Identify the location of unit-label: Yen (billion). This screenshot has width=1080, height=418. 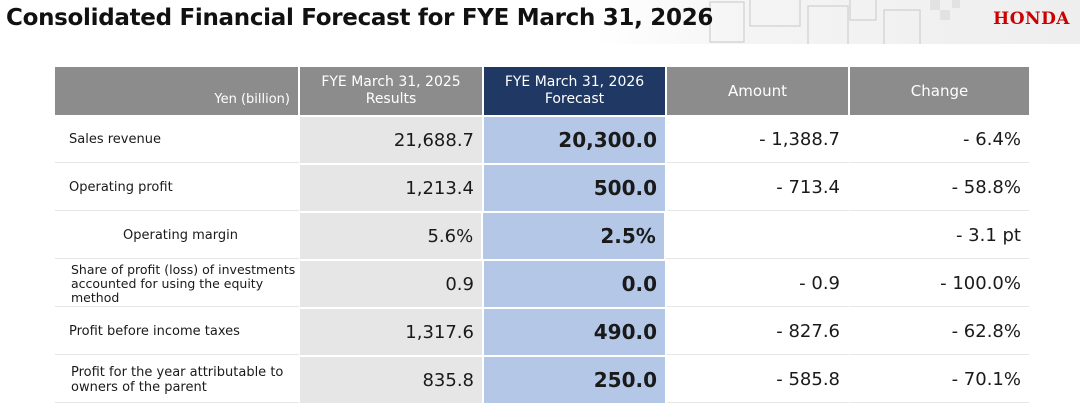
(177, 91).